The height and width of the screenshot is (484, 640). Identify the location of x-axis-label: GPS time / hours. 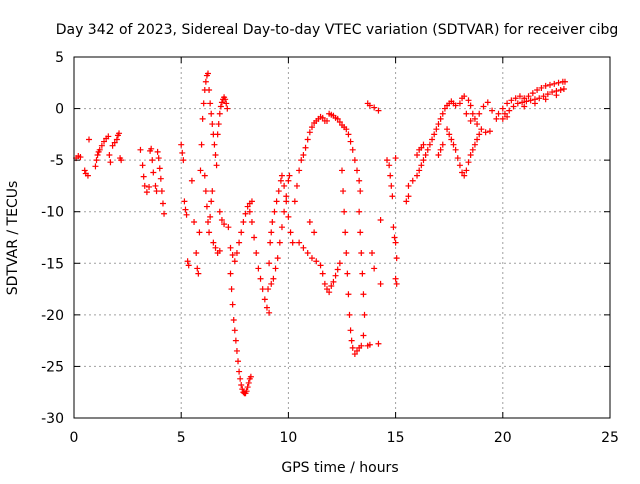
(339, 468).